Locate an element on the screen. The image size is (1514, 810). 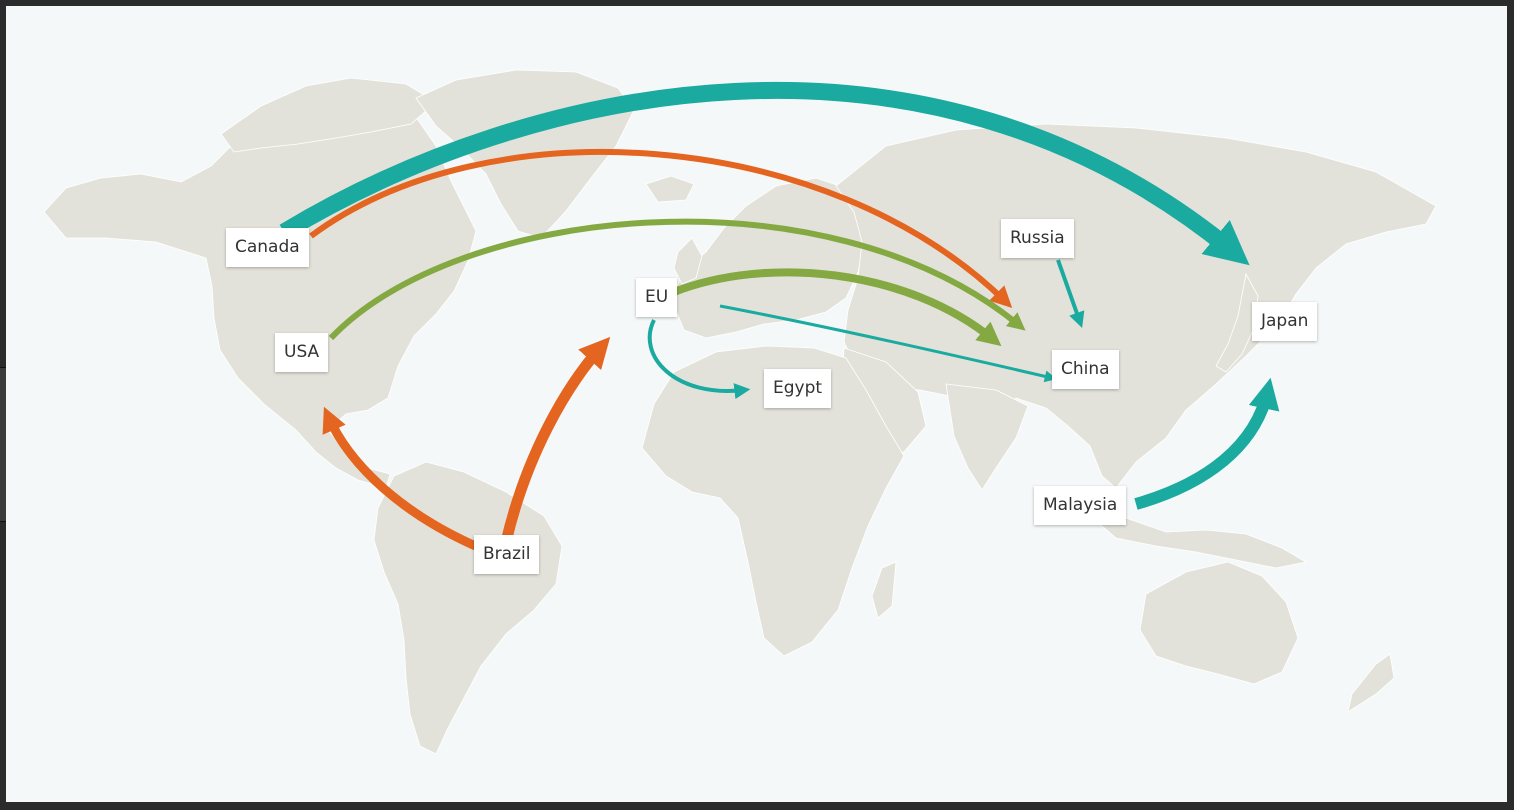
new-zealand is located at coordinates (1371, 683).